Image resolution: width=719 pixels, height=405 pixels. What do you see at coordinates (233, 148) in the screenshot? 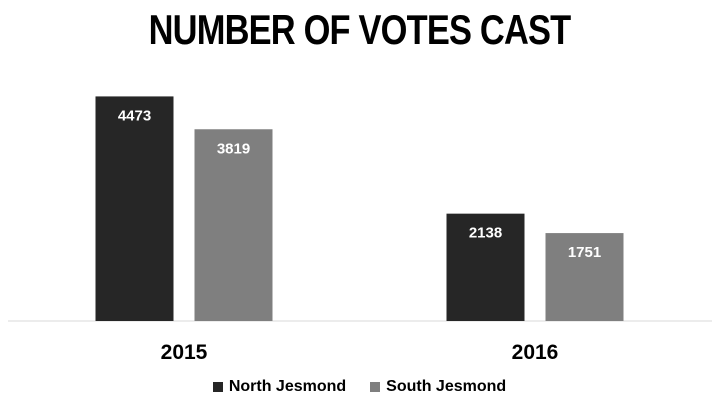
I see `data-label-south-jesmond-2015: 3819` at bounding box center [233, 148].